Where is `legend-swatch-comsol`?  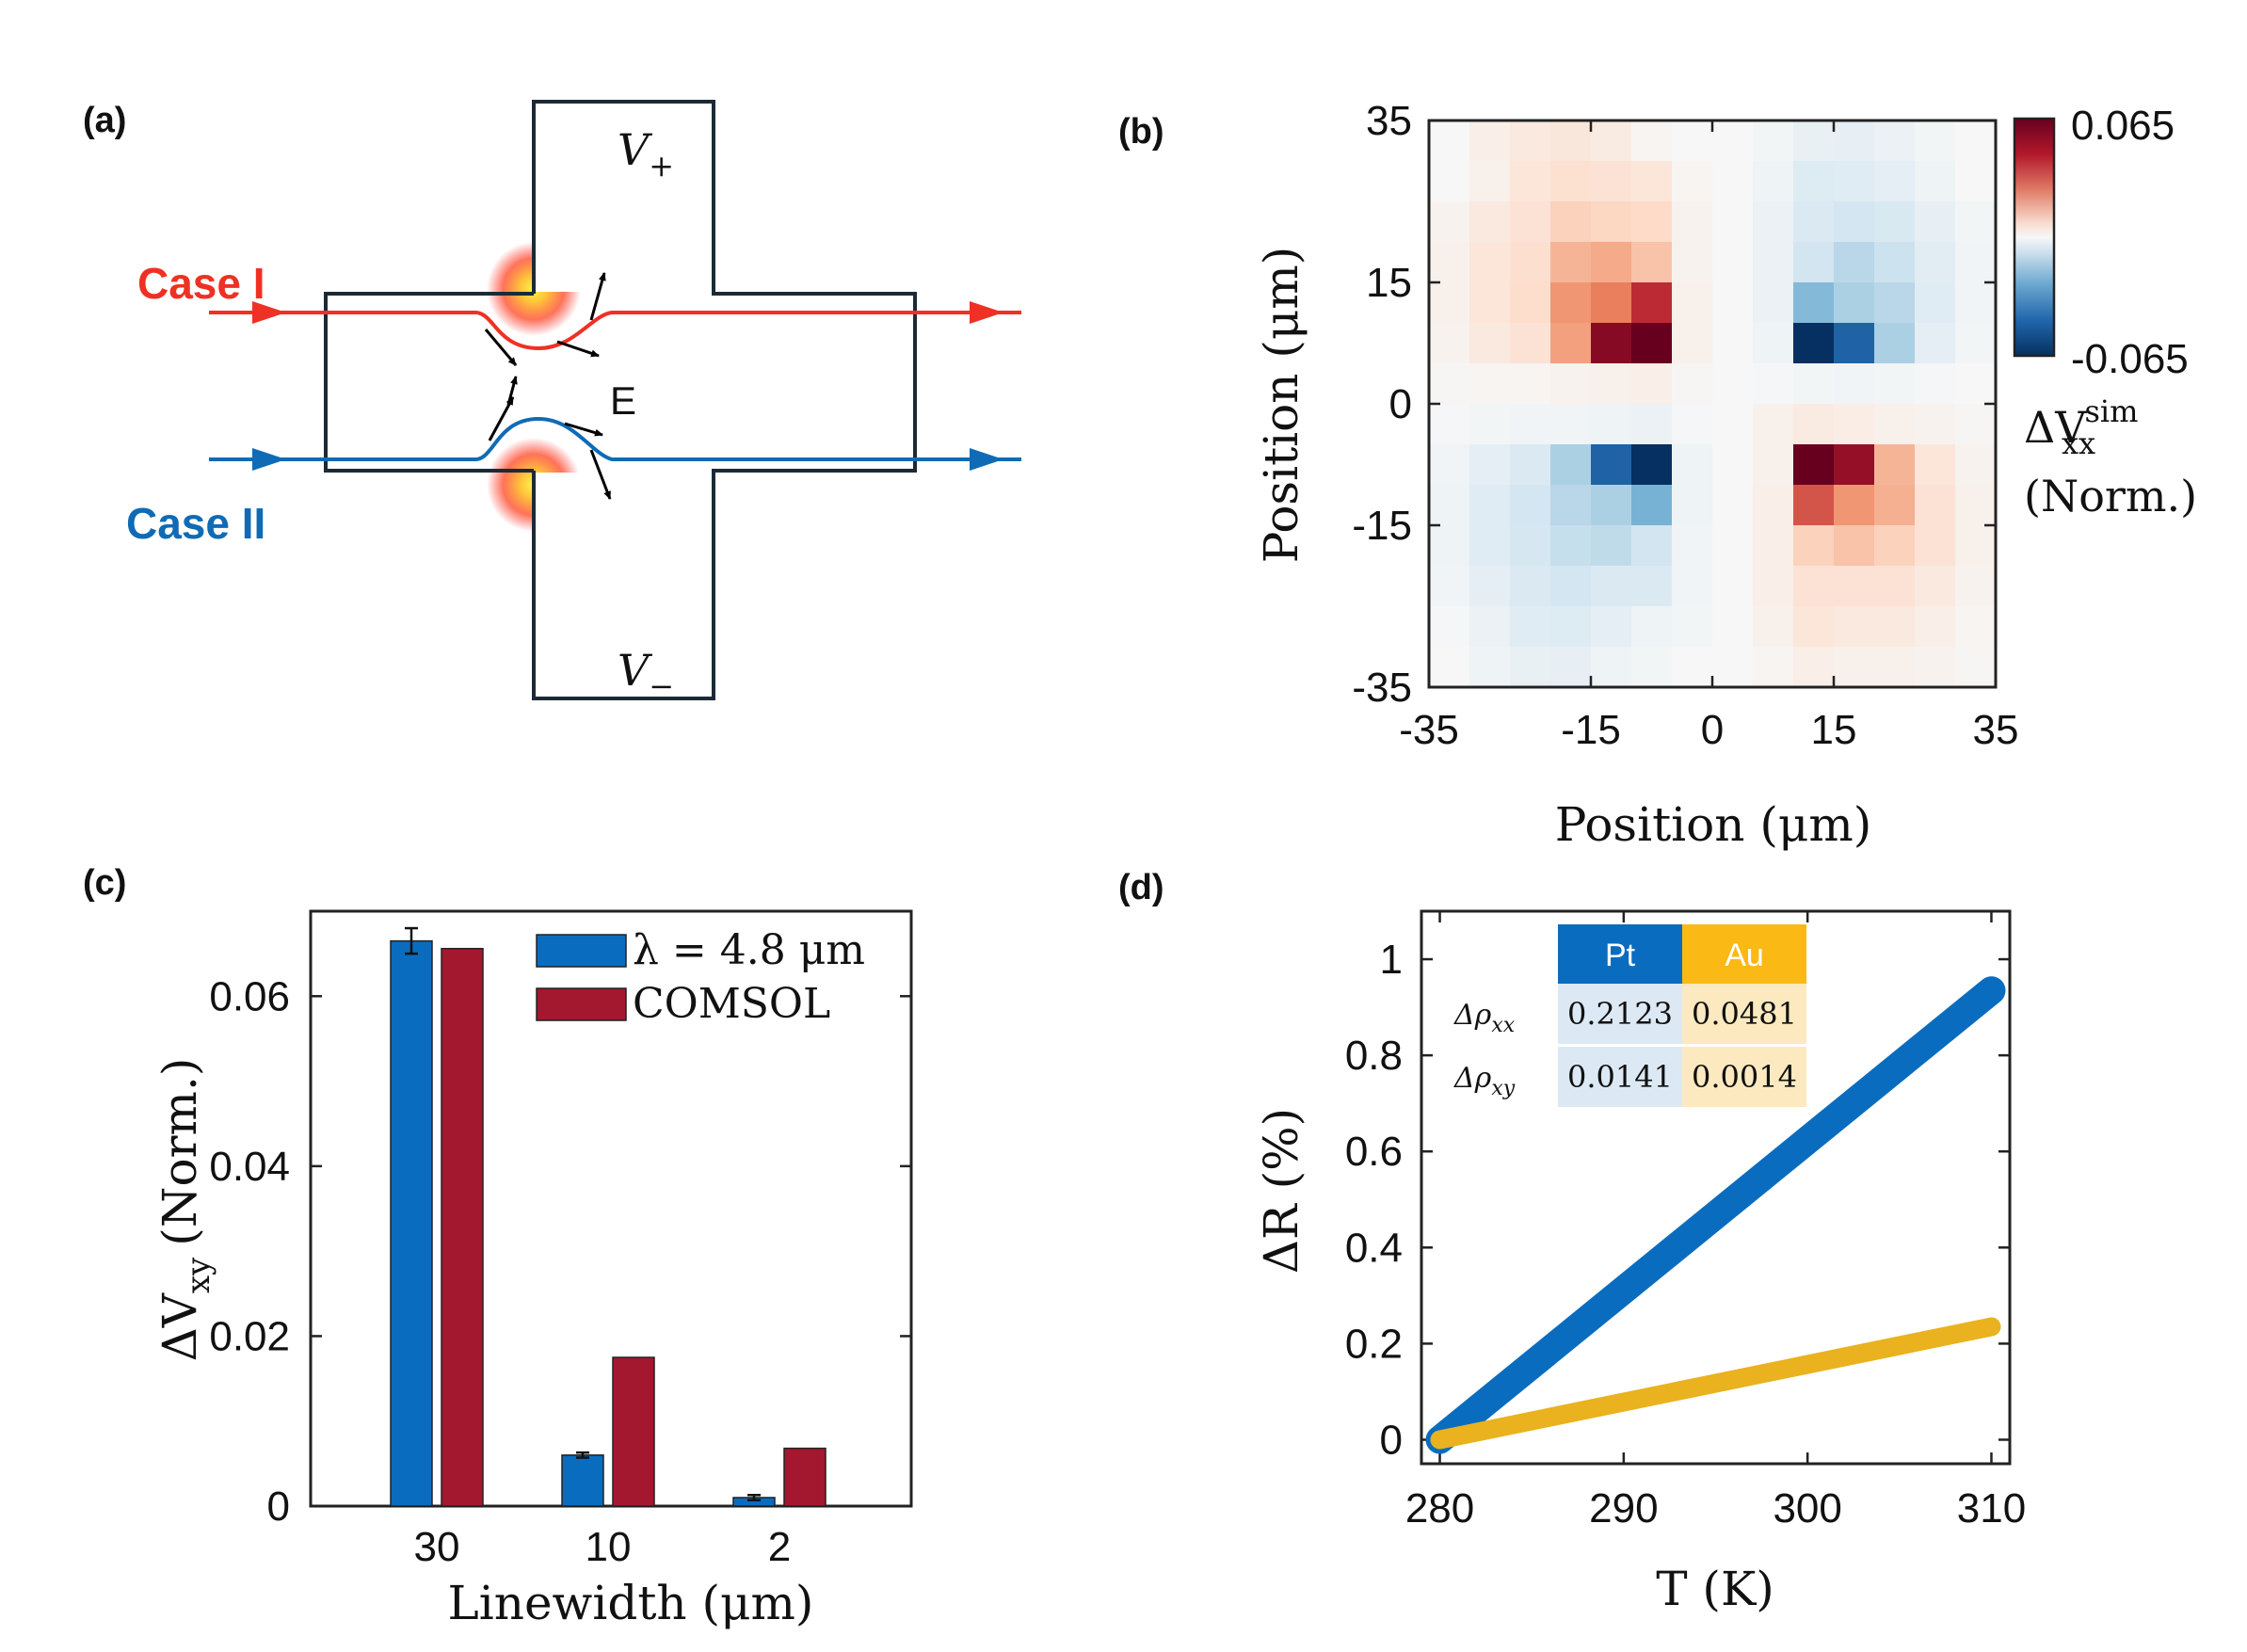
legend-swatch-comsol is located at coordinates (581, 1004).